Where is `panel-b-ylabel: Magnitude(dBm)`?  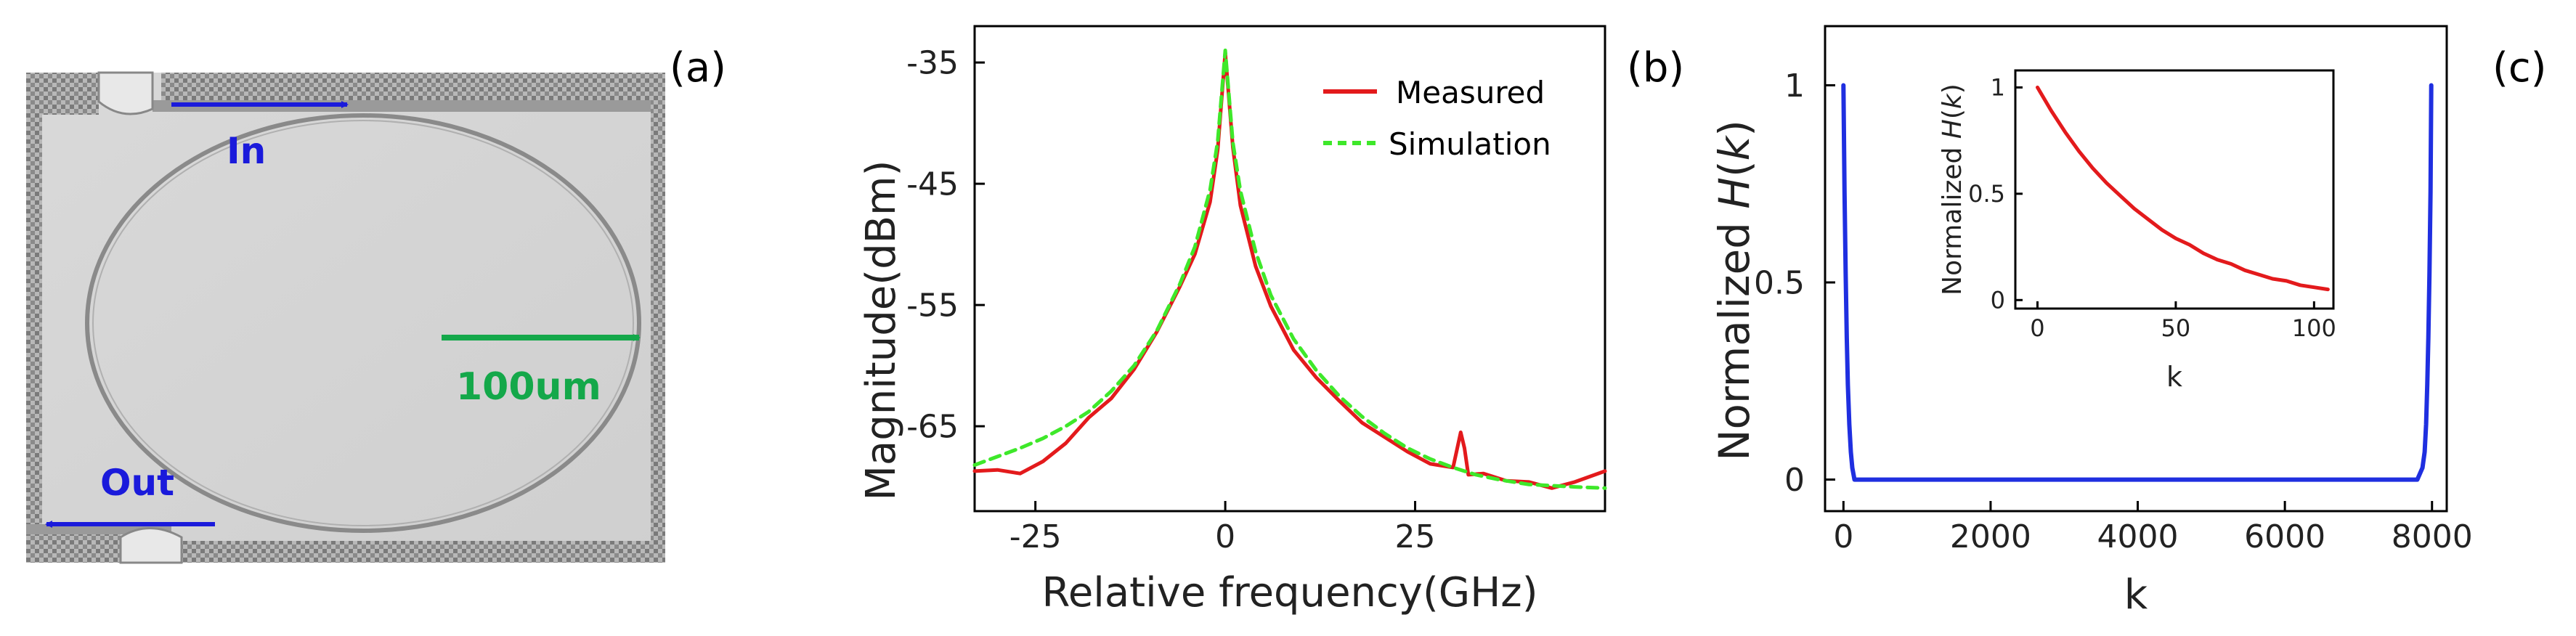 panel-b-ylabel: Magnitude(dBm) is located at coordinates (881, 330).